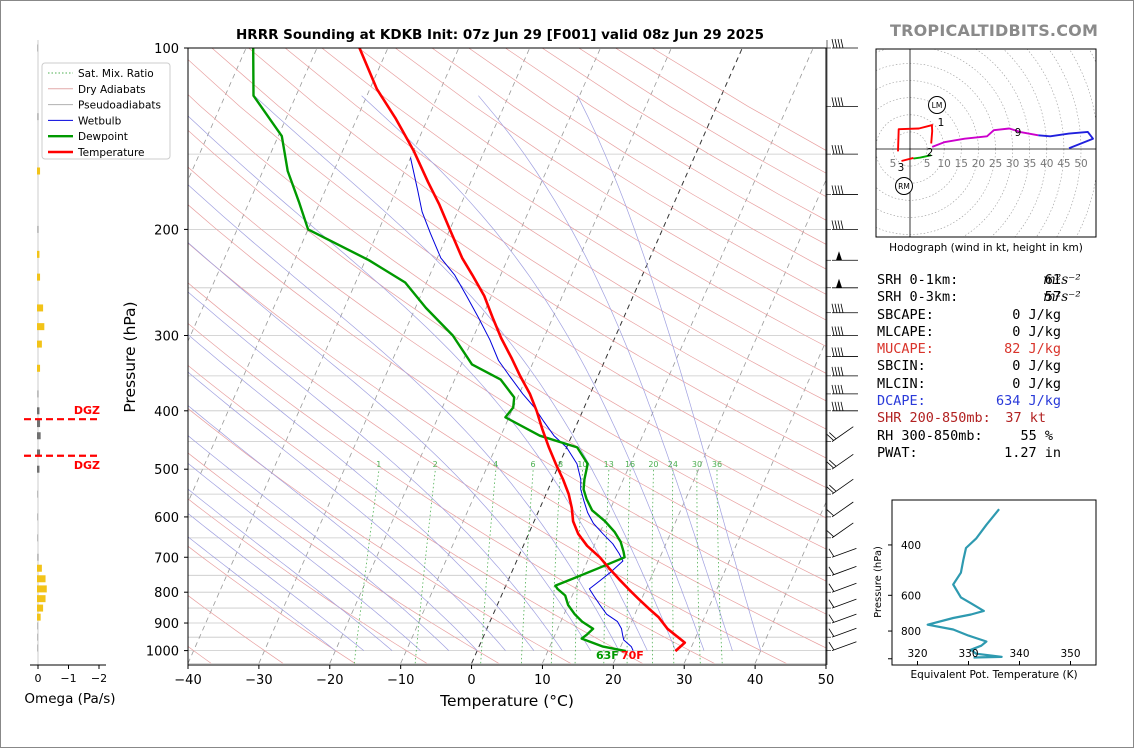 The width and height of the screenshot is (1134, 748). What do you see at coordinates (103, 137) in the screenshot?
I see `legend-item: Dewpoint` at bounding box center [103, 137].